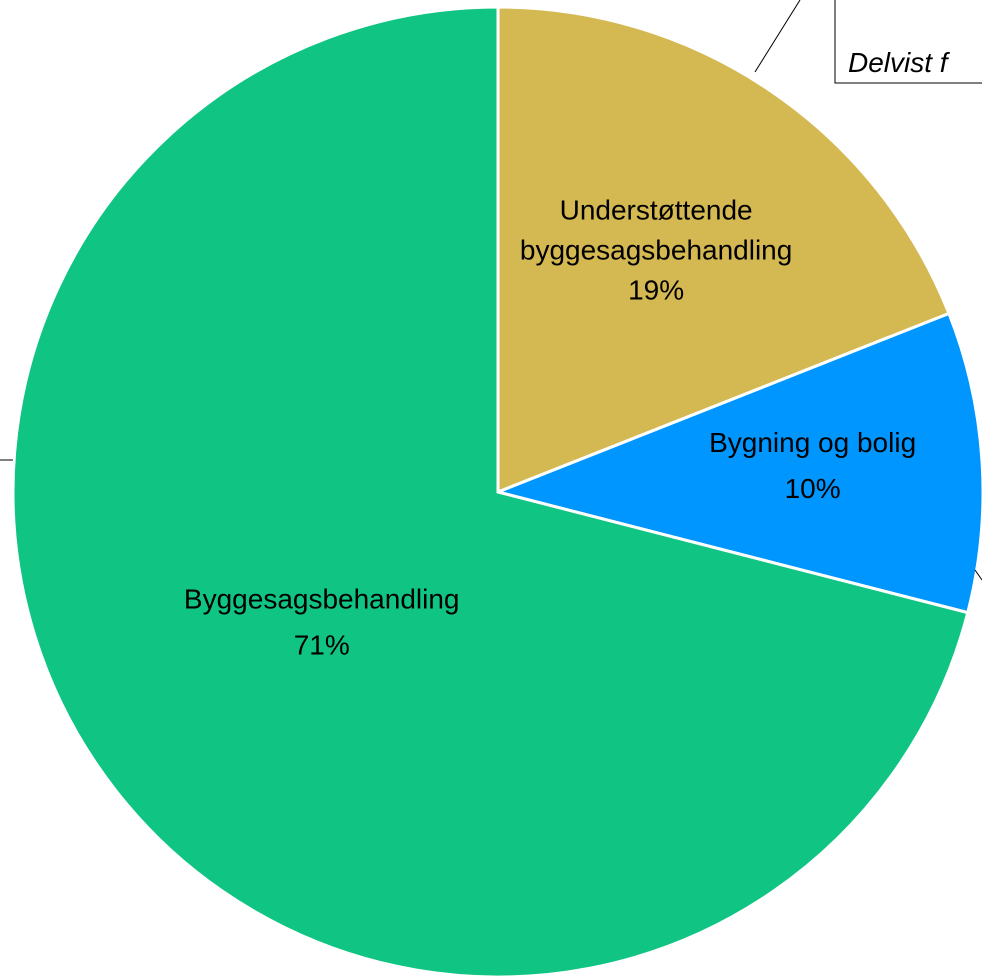 Image resolution: width=982 pixels, height=976 pixels. I want to click on annotation-box, so click(908, 42).